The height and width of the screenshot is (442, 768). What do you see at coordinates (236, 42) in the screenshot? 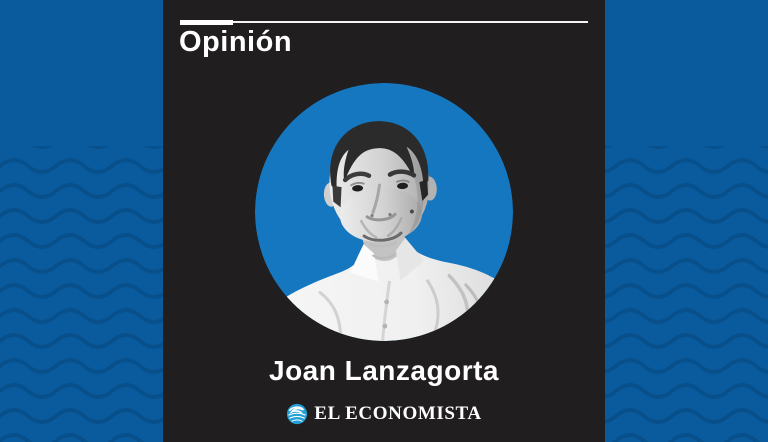
I see `section-title: Opinión` at bounding box center [236, 42].